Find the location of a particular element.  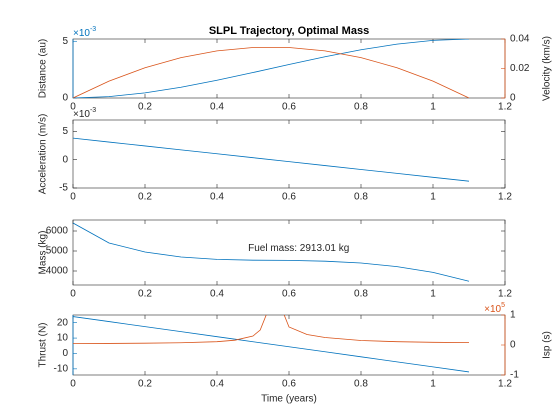

chart-title: SLPL Trajectory, Optimal Mass is located at coordinates (289, 31).